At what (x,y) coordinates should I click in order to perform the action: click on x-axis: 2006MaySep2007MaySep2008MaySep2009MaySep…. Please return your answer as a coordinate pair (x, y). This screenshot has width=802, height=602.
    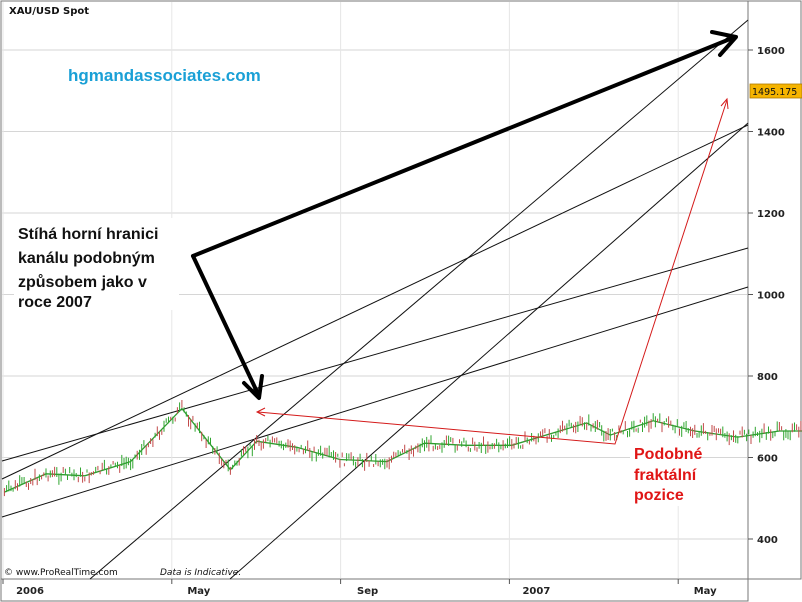
    Looking at the image, I should click on (359, 588).